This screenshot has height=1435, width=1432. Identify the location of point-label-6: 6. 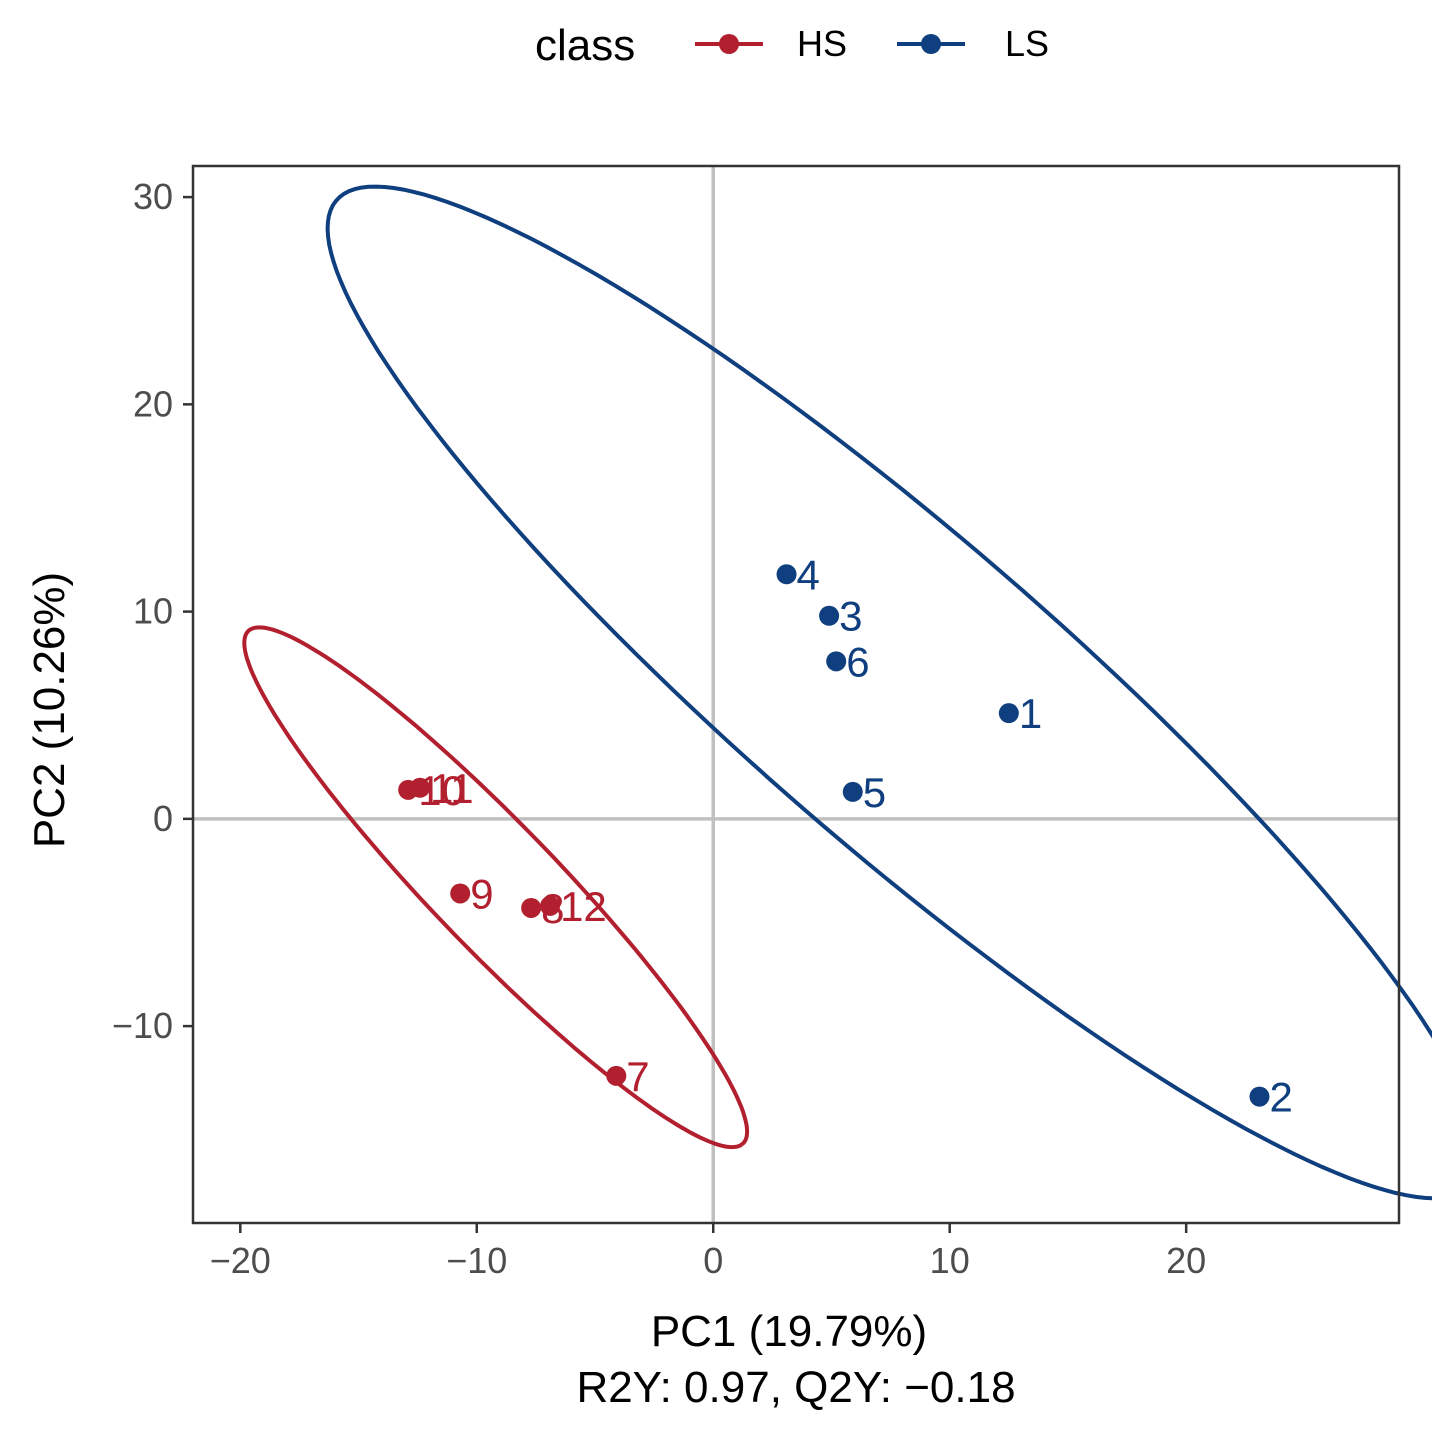
(857, 661).